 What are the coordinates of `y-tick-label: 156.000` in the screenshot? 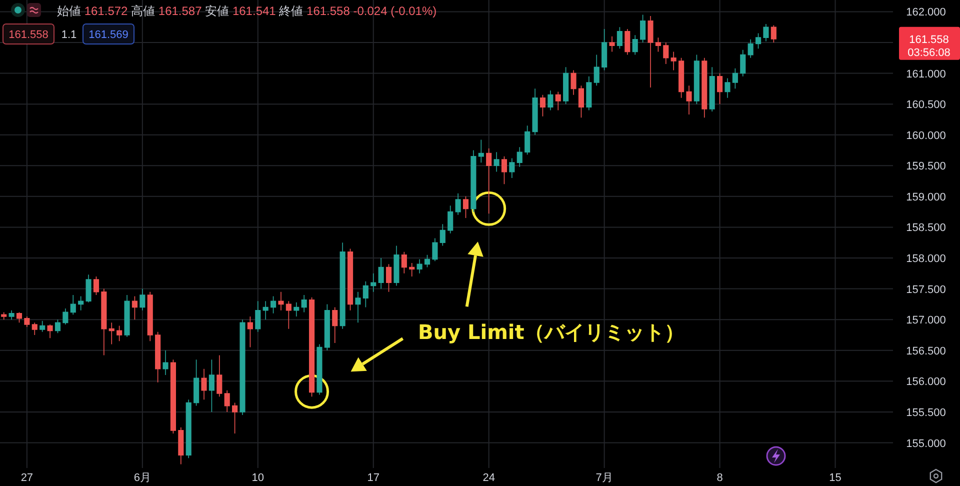 It's located at (926, 382).